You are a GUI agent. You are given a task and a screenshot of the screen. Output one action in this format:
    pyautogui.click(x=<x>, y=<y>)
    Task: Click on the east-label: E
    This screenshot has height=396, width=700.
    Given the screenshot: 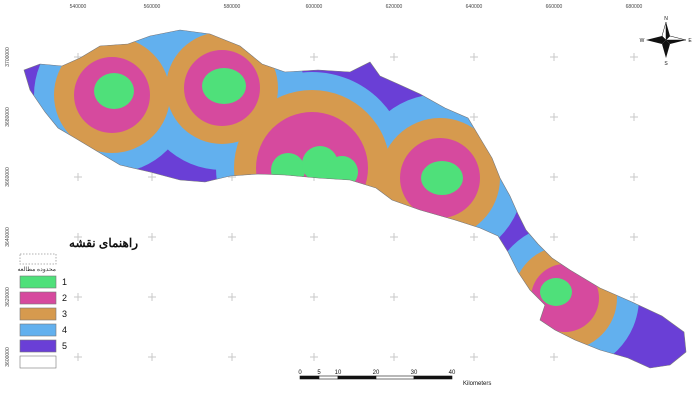 What is the action you would take?
    pyautogui.click(x=690, y=41)
    